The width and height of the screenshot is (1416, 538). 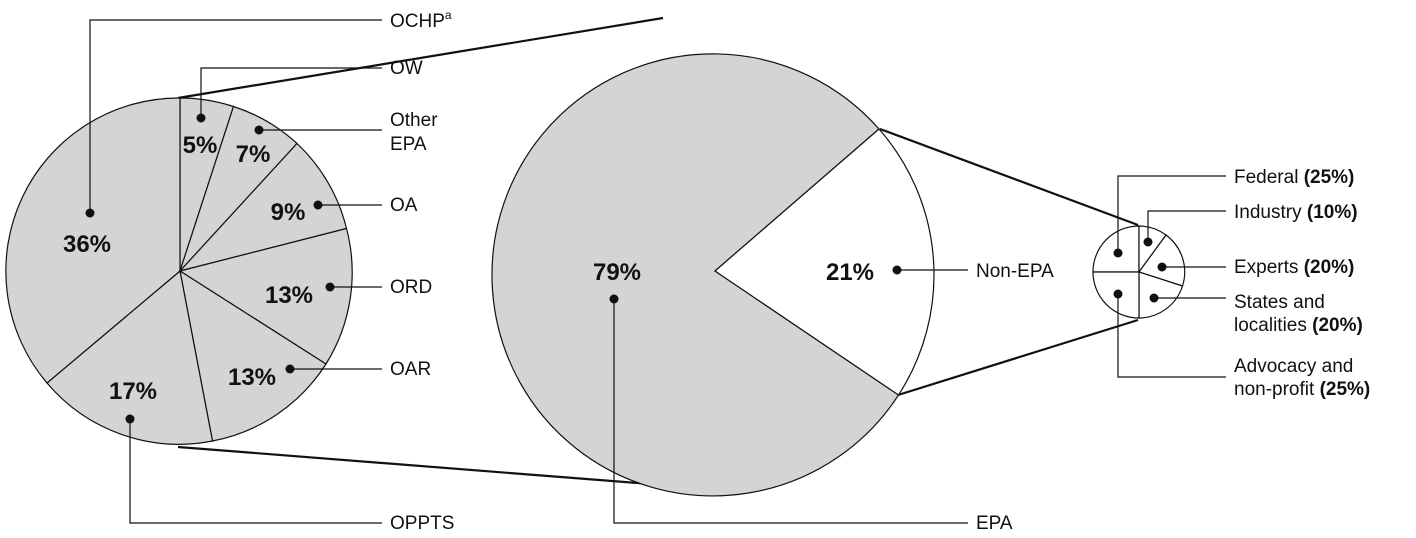 I want to click on slice-ord, so click(x=265, y=296).